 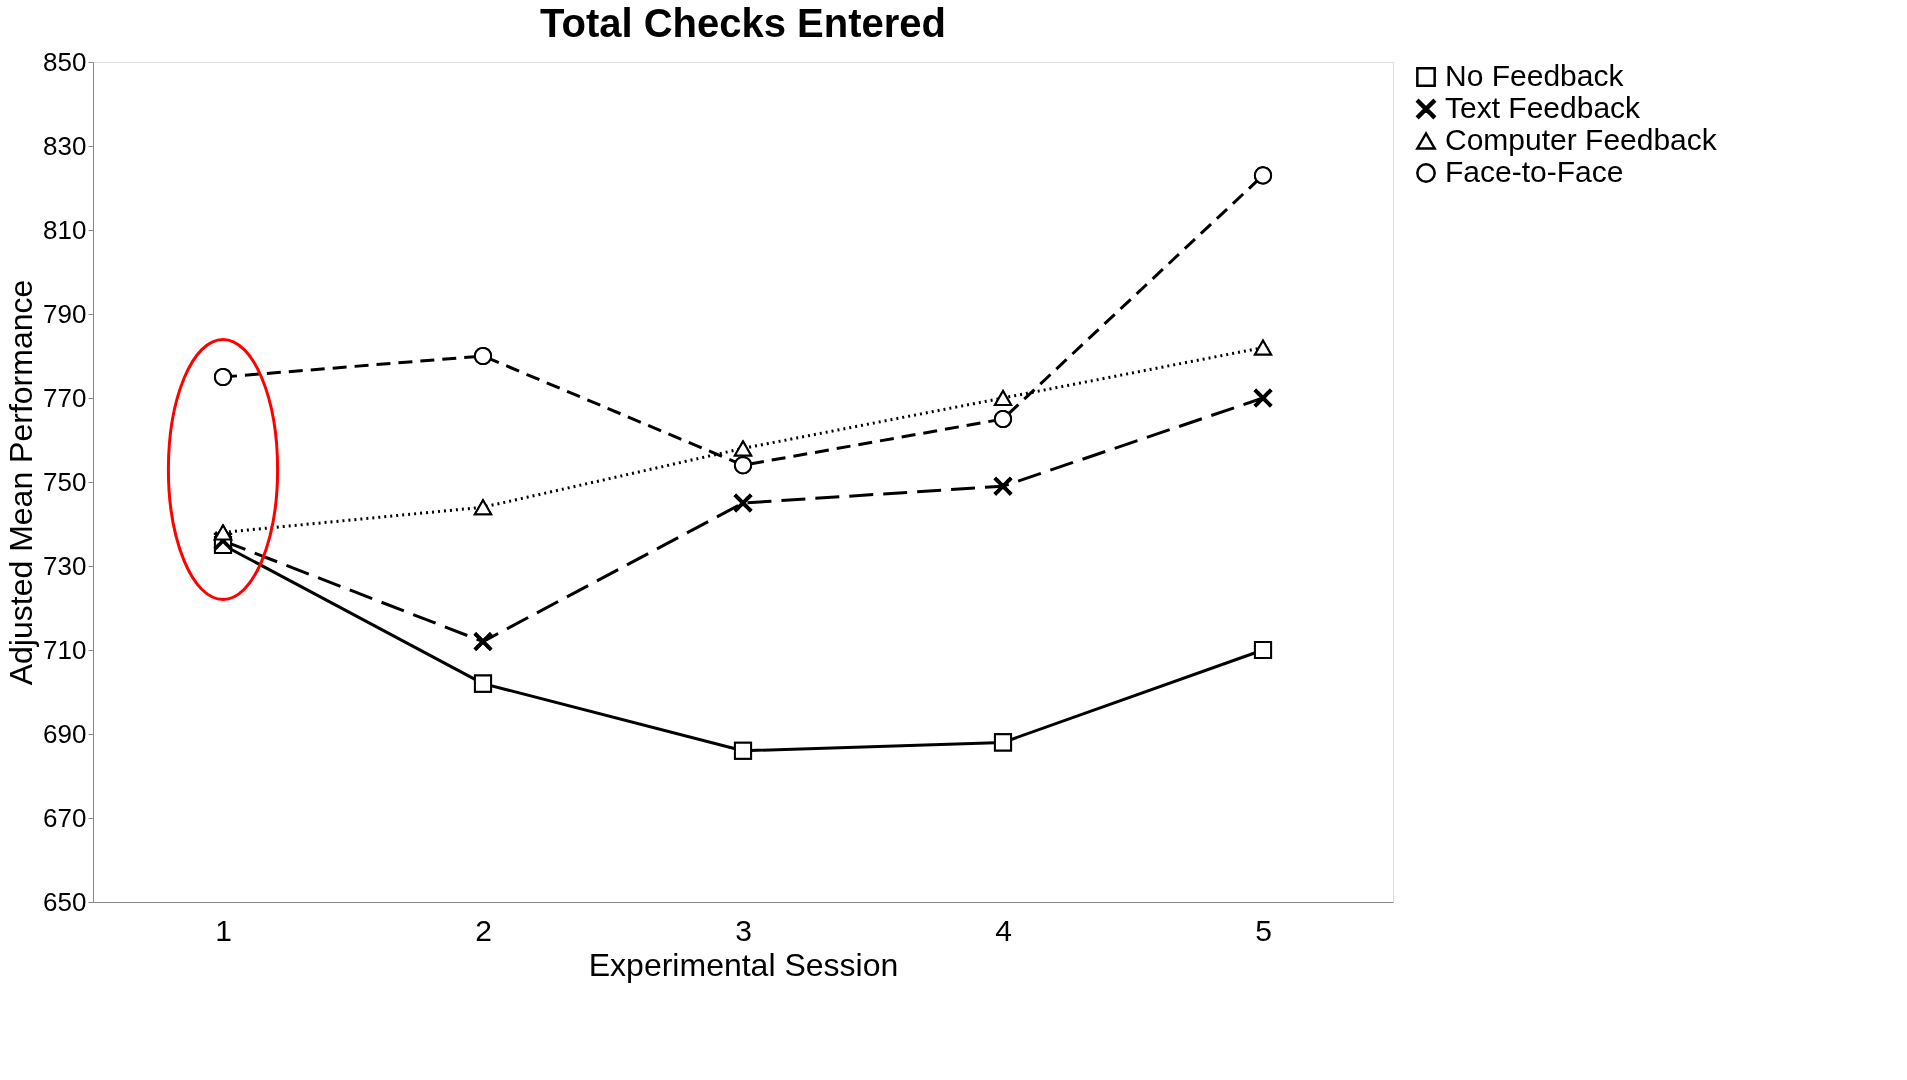 I want to click on y-tick-label: 830, so click(x=65, y=145).